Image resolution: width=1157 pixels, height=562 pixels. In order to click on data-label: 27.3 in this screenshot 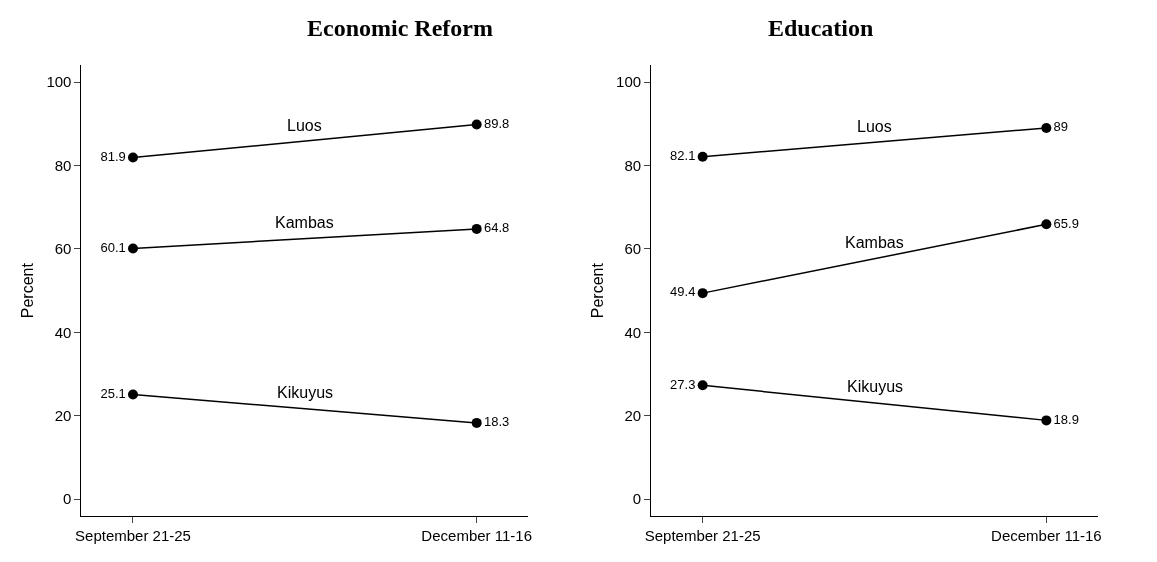, I will do `click(683, 384)`.